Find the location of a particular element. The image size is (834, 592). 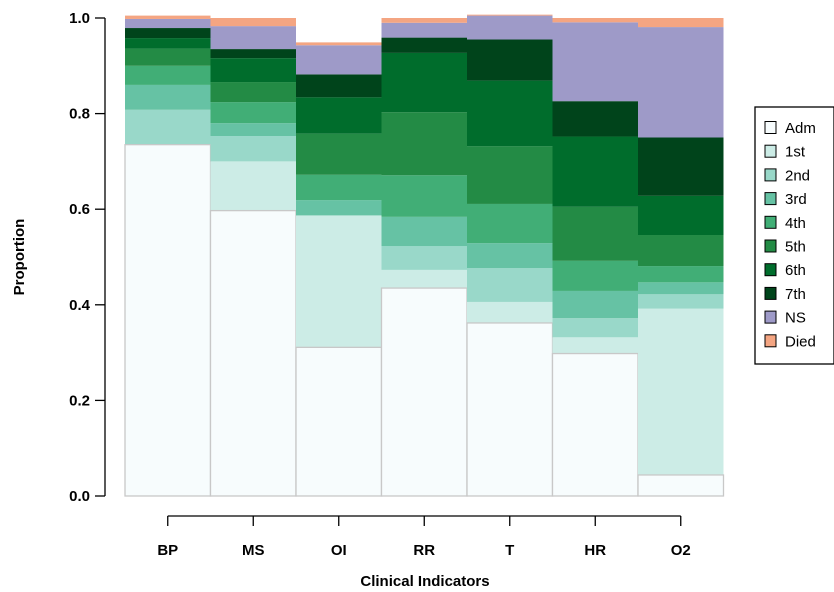

bar-segment-hr-ns is located at coordinates (595, 62).